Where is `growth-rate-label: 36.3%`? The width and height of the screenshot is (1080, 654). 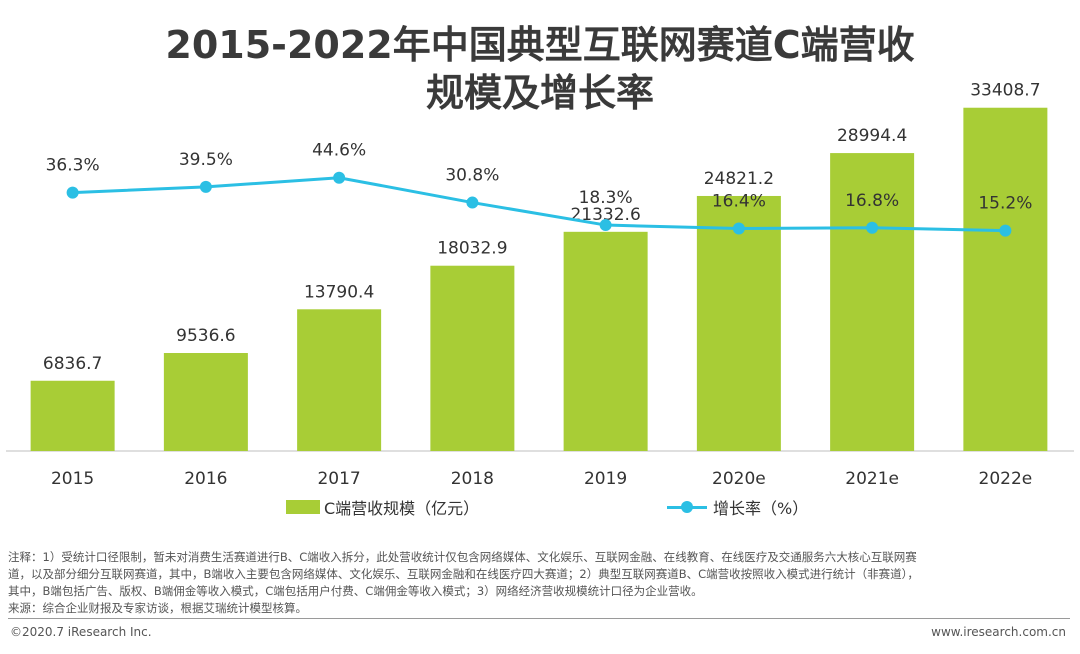
growth-rate-label: 36.3% is located at coordinates (73, 166).